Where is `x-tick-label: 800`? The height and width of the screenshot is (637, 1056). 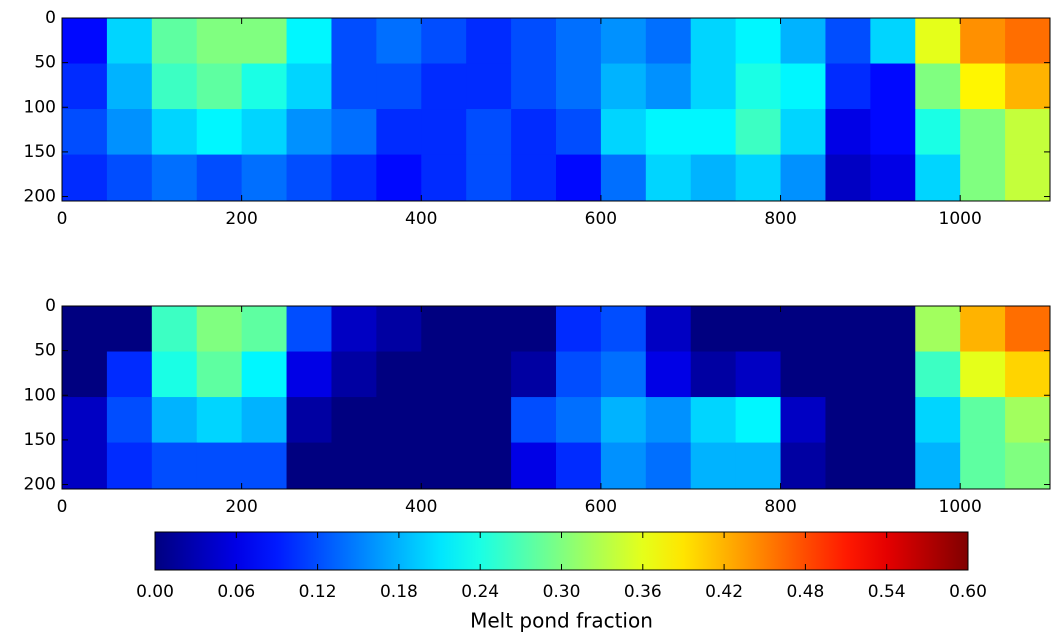 x-tick-label: 800 is located at coordinates (780, 219).